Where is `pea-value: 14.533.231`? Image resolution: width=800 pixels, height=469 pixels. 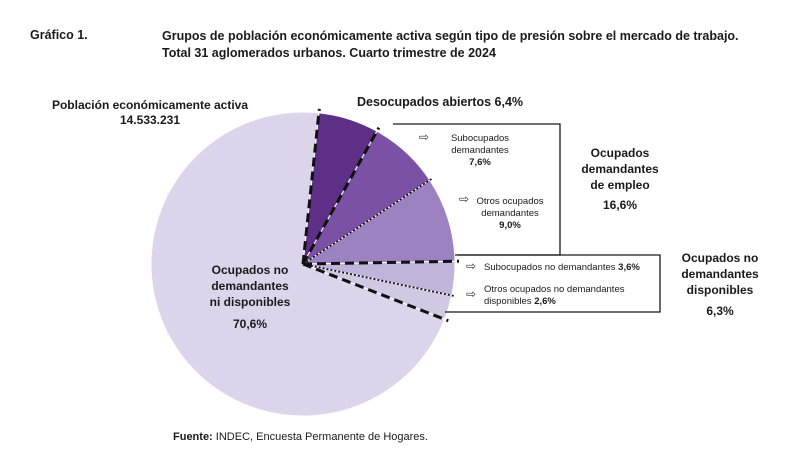
pea-value: 14.533.231 is located at coordinates (150, 120).